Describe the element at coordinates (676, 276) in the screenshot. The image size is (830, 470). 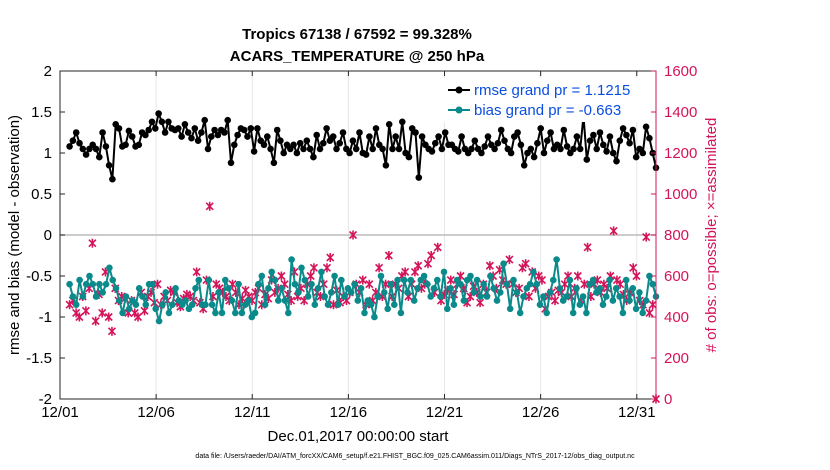
I see `right-y-tick-label: 600` at that location.